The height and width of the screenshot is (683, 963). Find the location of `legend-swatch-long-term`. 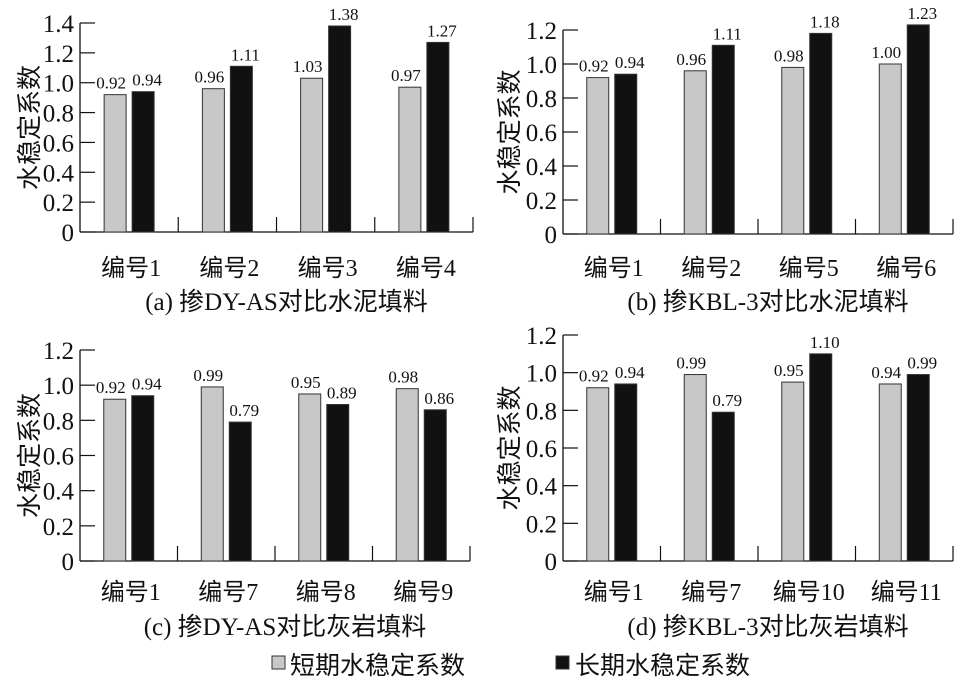

legend-swatch-long-term is located at coordinates (562, 662).